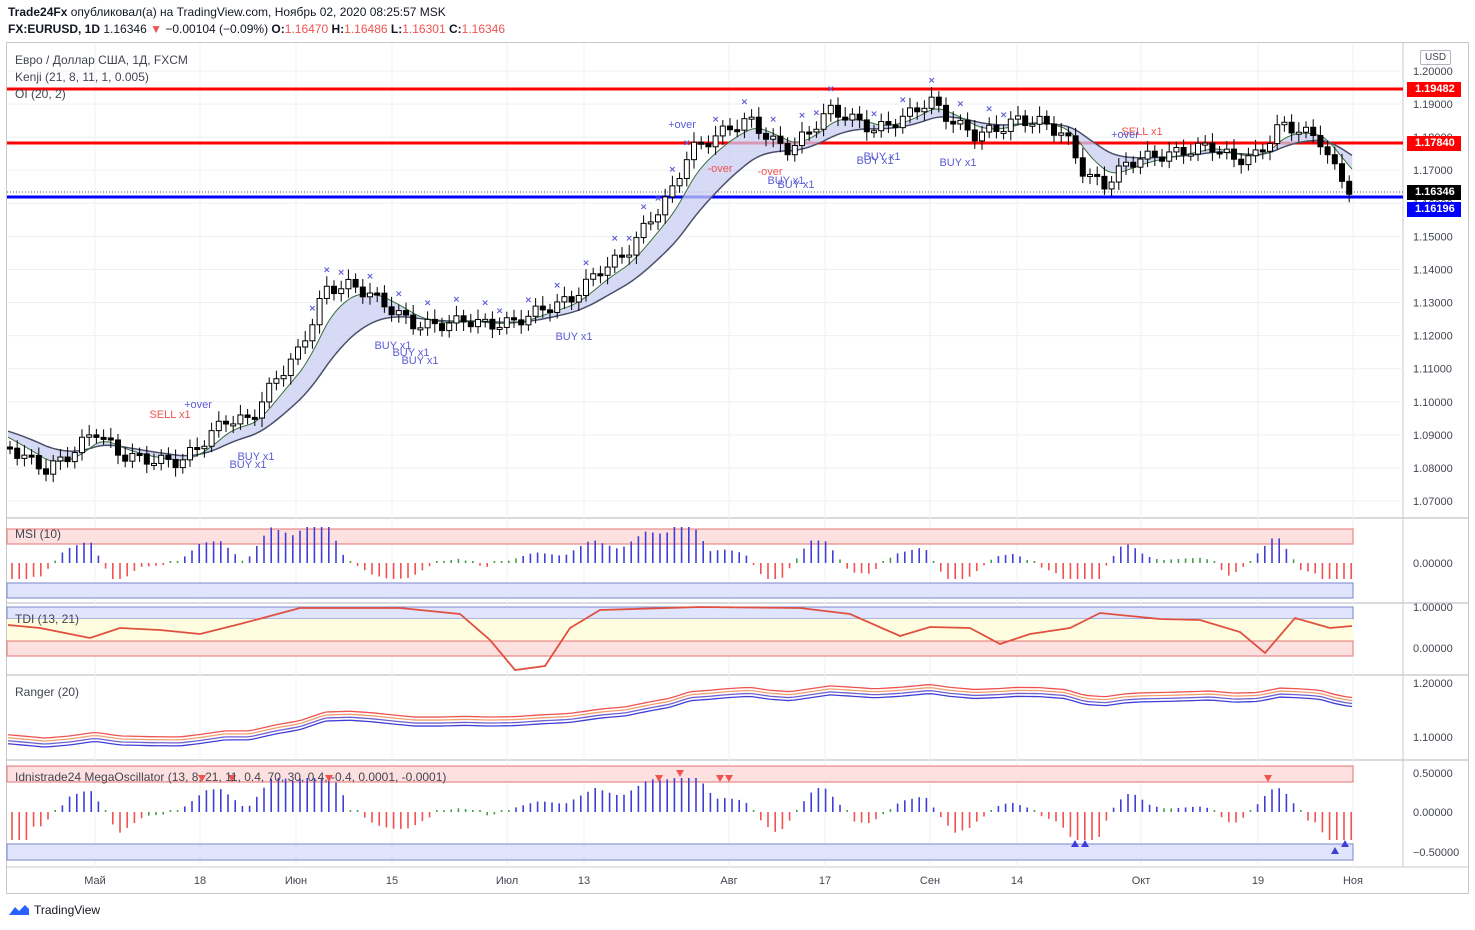 The image size is (1475, 930). Describe the element at coordinates (728, 881) in the screenshot. I see `time-tick-label: Авг` at that location.